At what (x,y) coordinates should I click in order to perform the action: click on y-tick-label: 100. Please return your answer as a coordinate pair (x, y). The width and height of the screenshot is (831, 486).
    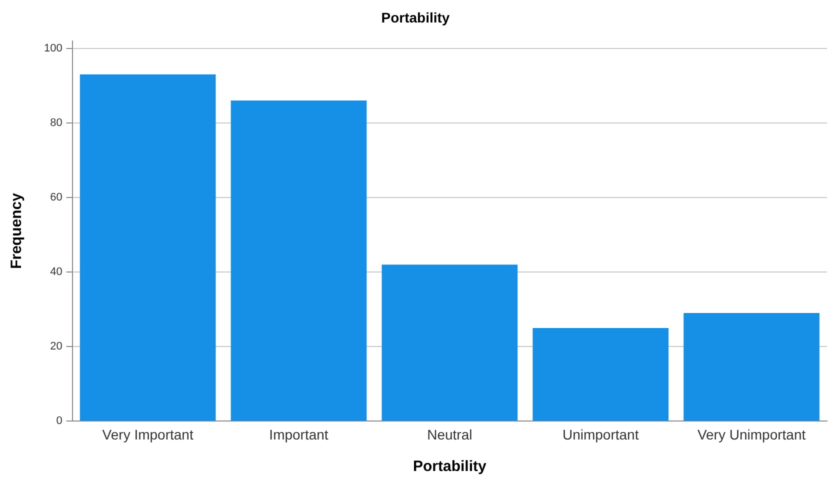
    Looking at the image, I should click on (53, 48).